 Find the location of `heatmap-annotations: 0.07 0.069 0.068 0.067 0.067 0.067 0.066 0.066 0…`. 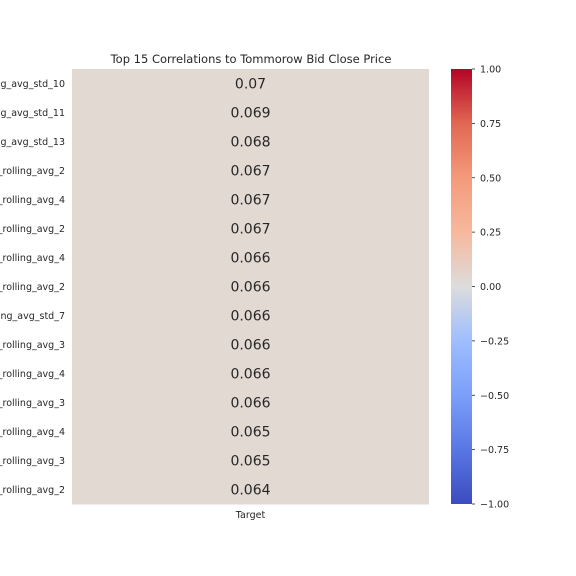

heatmap-annotations: 0.07 0.069 0.068 0.067 0.067 0.067 0.066 0.066 0… is located at coordinates (250, 288).